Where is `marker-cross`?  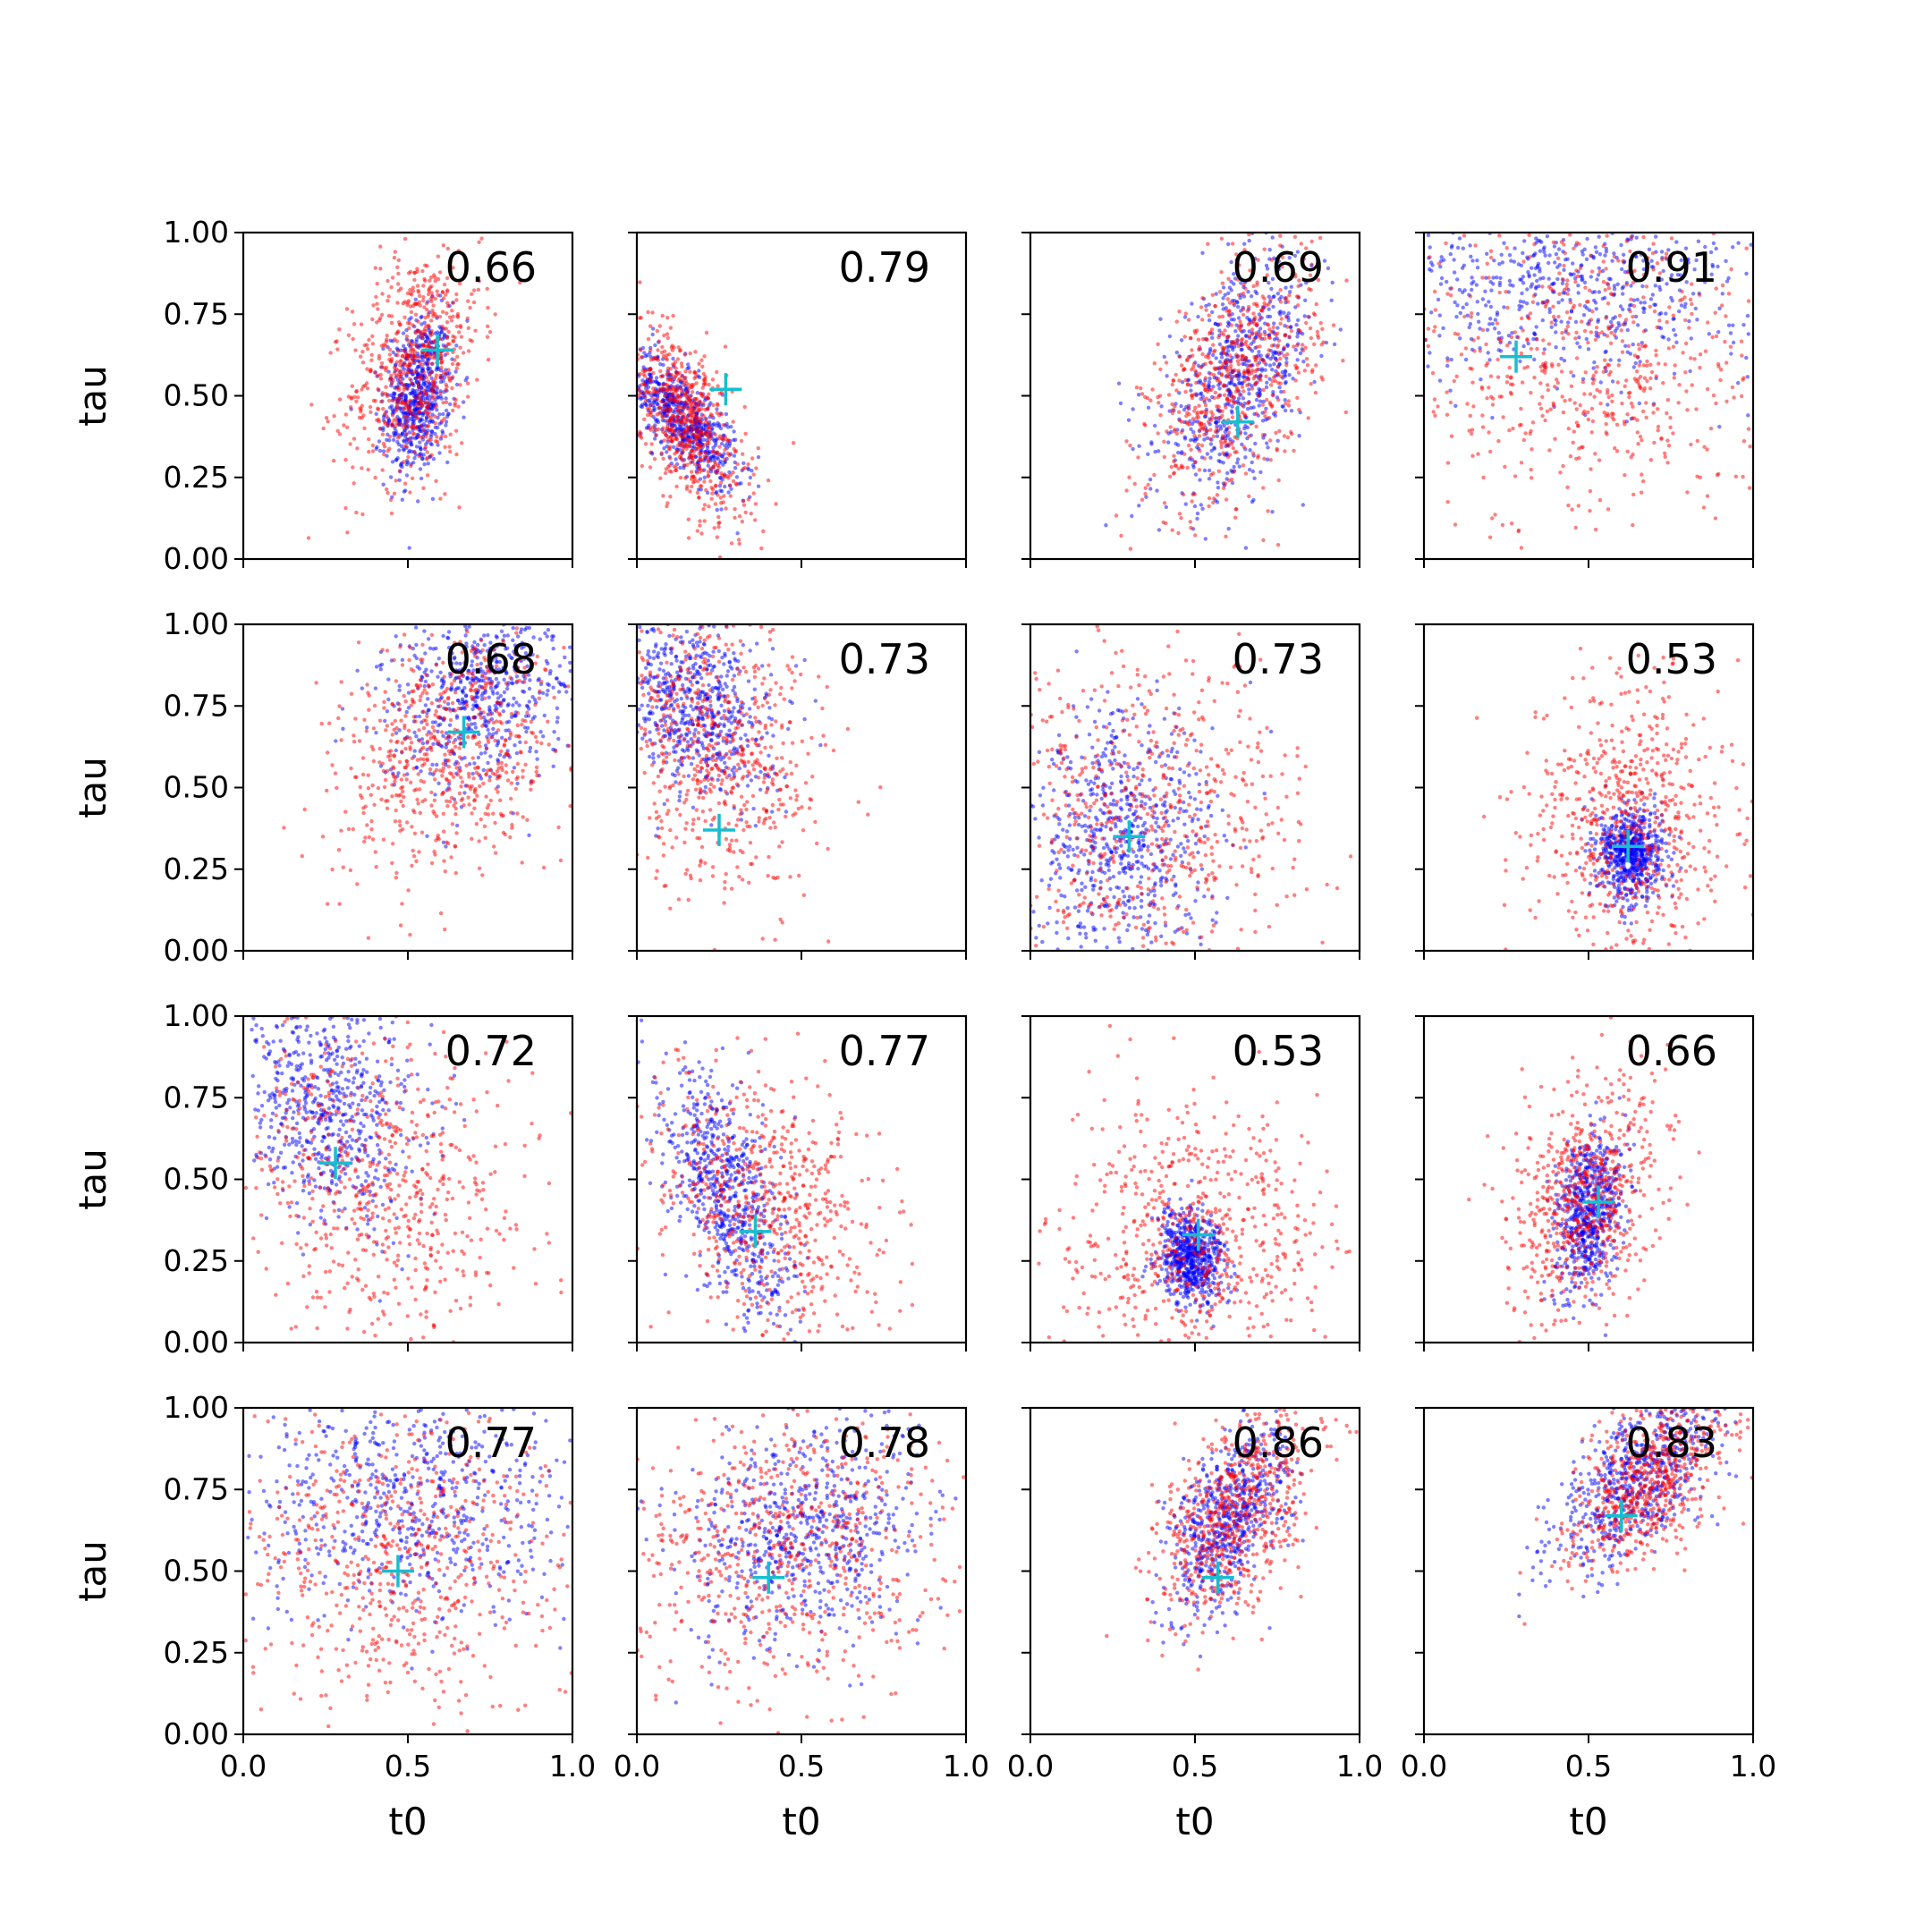
marker-cross is located at coordinates (1237, 421).